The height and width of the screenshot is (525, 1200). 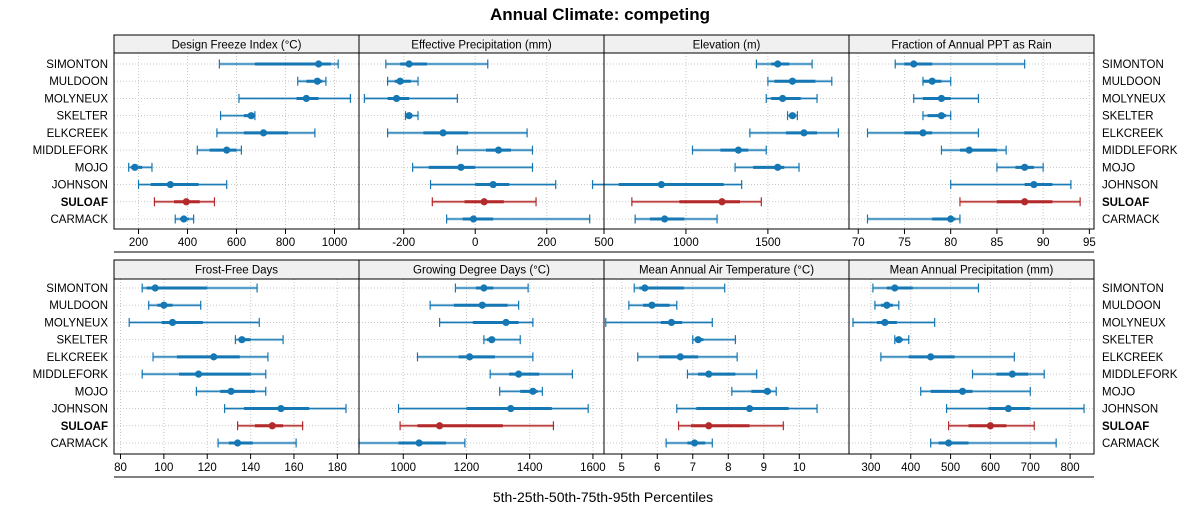 I want to click on x-tick-label: 75, so click(x=904, y=243).